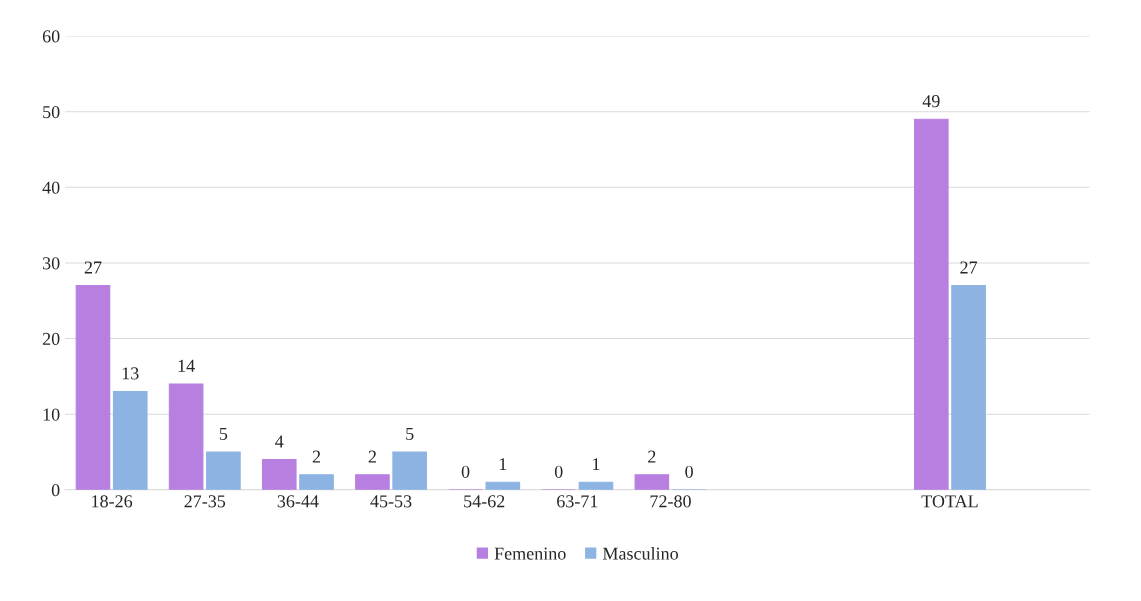 Image resolution: width=1141 pixels, height=601 pixels. Describe the element at coordinates (484, 501) in the screenshot. I see `x-tick-label: 54-62` at that location.